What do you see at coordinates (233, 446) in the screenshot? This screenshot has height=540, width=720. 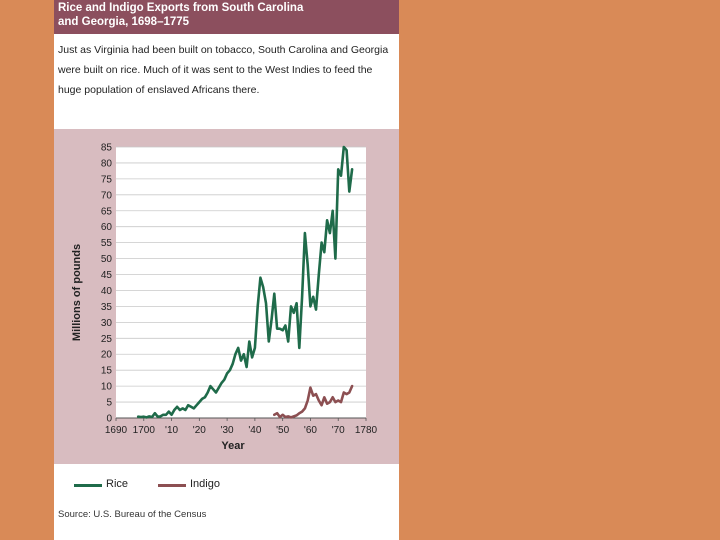 I see `x-axis-label: Year` at bounding box center [233, 446].